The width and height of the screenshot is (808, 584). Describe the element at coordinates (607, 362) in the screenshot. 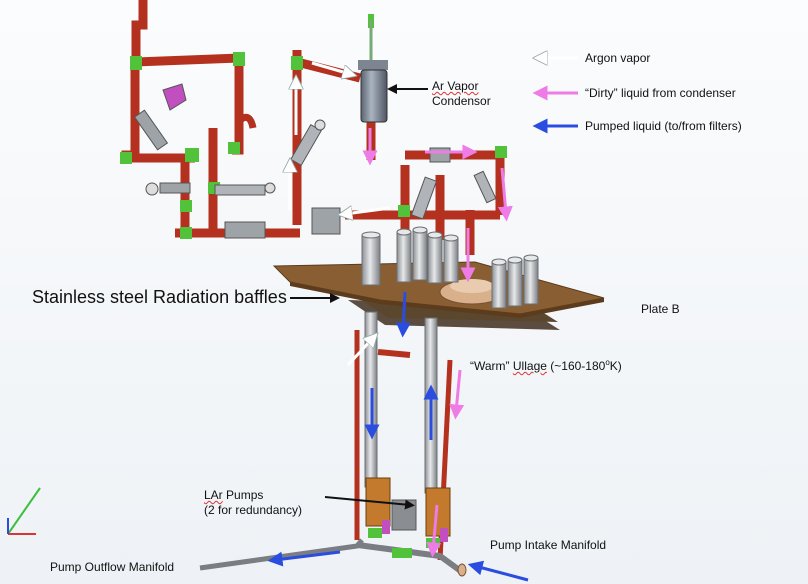

I see `ullage-label-sup: o` at that location.